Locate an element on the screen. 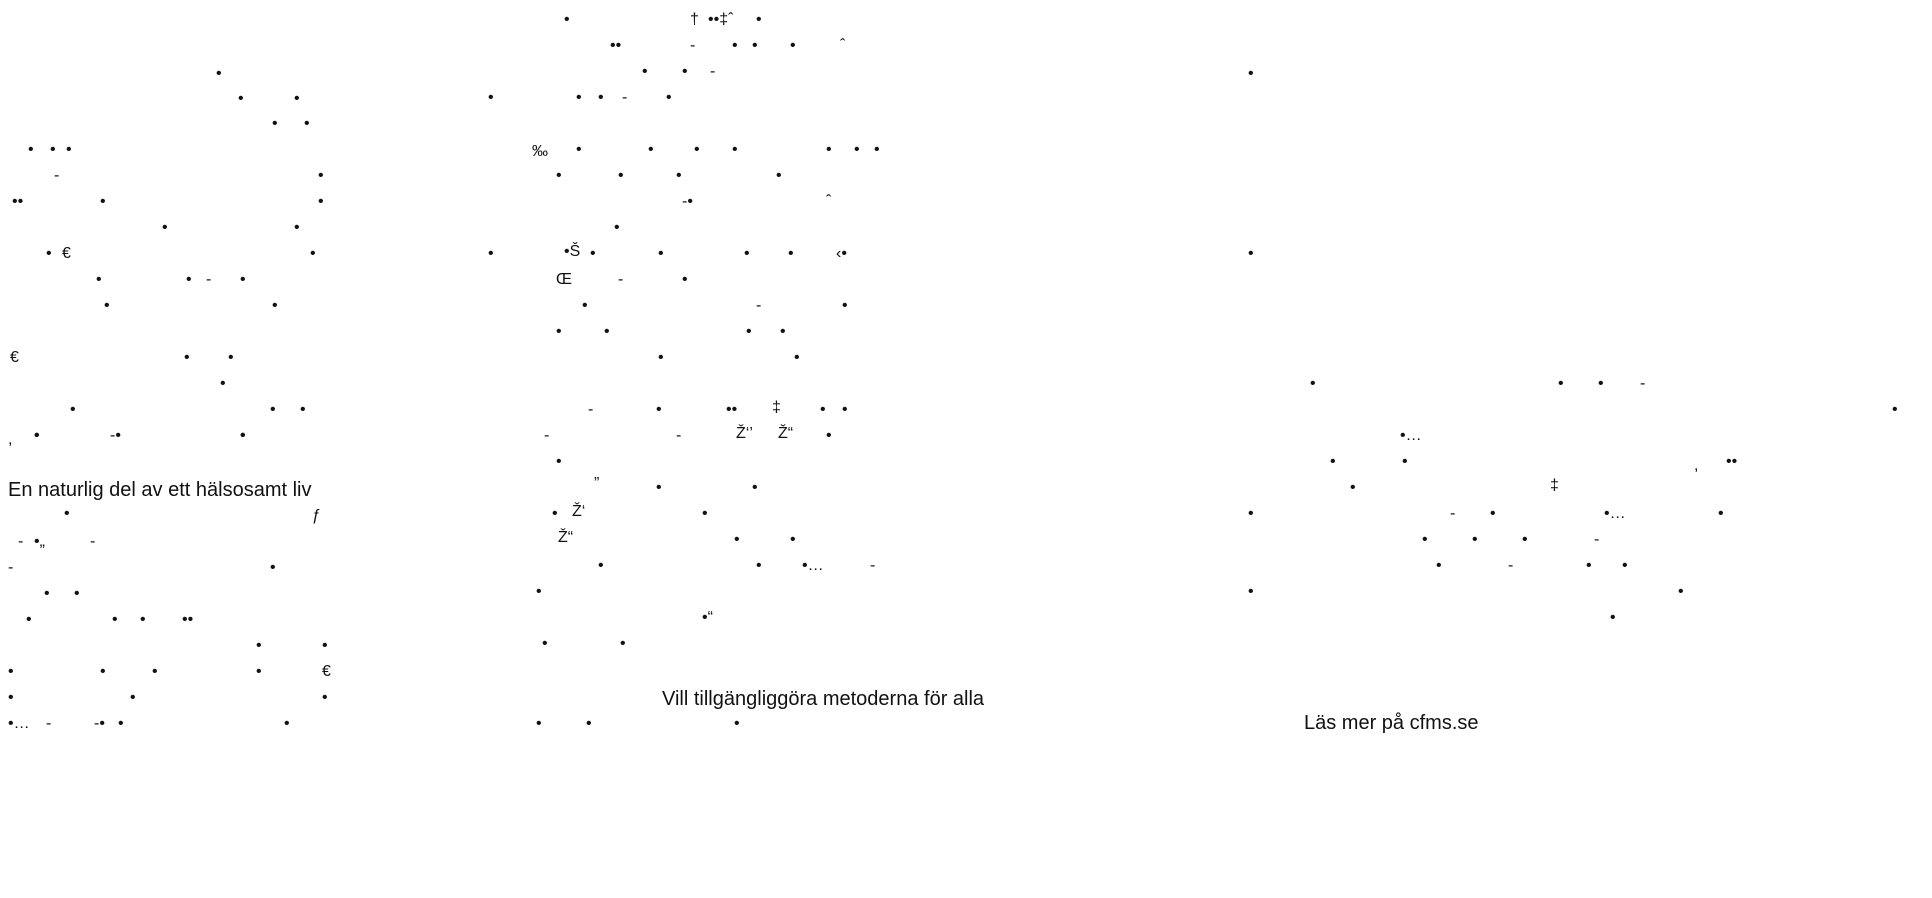  glyph: ” is located at coordinates (597, 483).